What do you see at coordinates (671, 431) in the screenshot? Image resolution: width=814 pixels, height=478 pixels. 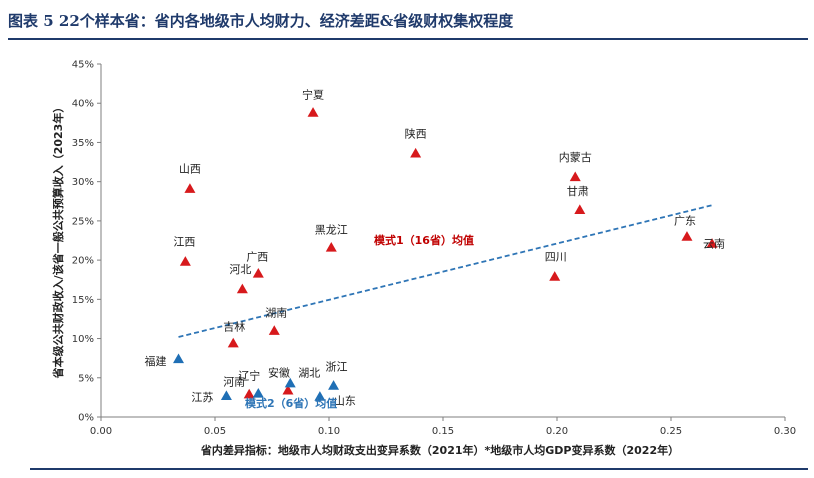 I see `x-tick-label: 0.25` at bounding box center [671, 431].